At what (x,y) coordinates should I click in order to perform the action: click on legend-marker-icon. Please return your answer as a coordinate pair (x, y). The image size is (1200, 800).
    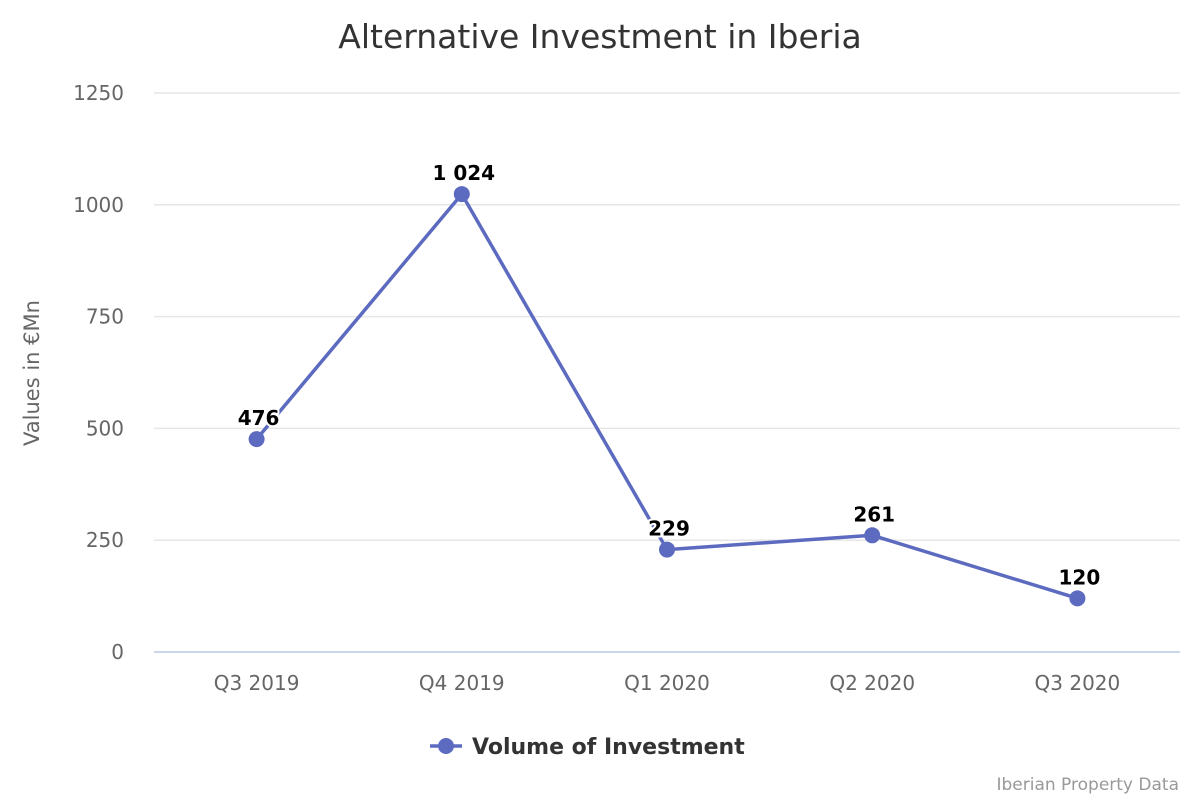
    Looking at the image, I should click on (446, 746).